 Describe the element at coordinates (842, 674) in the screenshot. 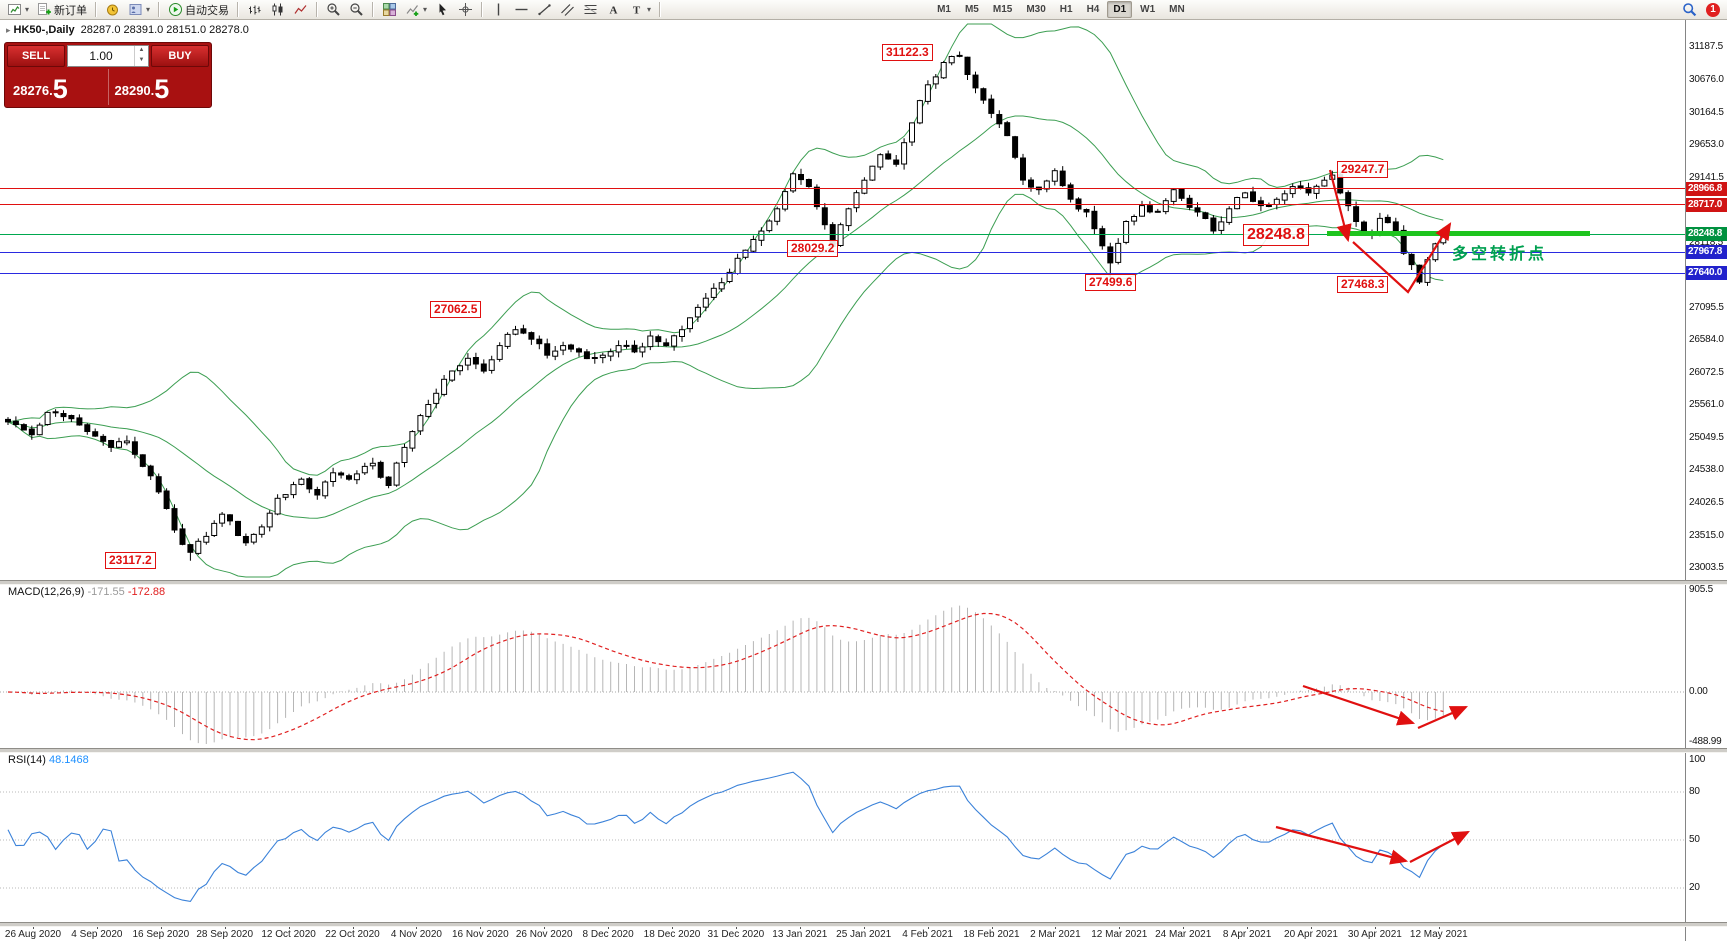

I see `macd-plot` at that location.